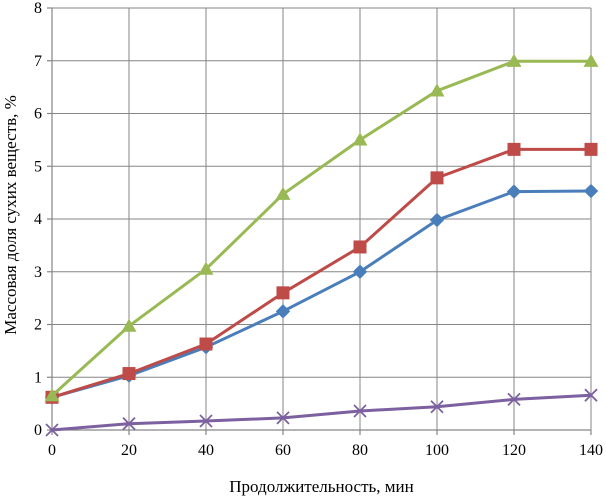 This screenshot has width=606, height=497. Describe the element at coordinates (360, 450) in the screenshot. I see `x-tick-label: 80` at that location.